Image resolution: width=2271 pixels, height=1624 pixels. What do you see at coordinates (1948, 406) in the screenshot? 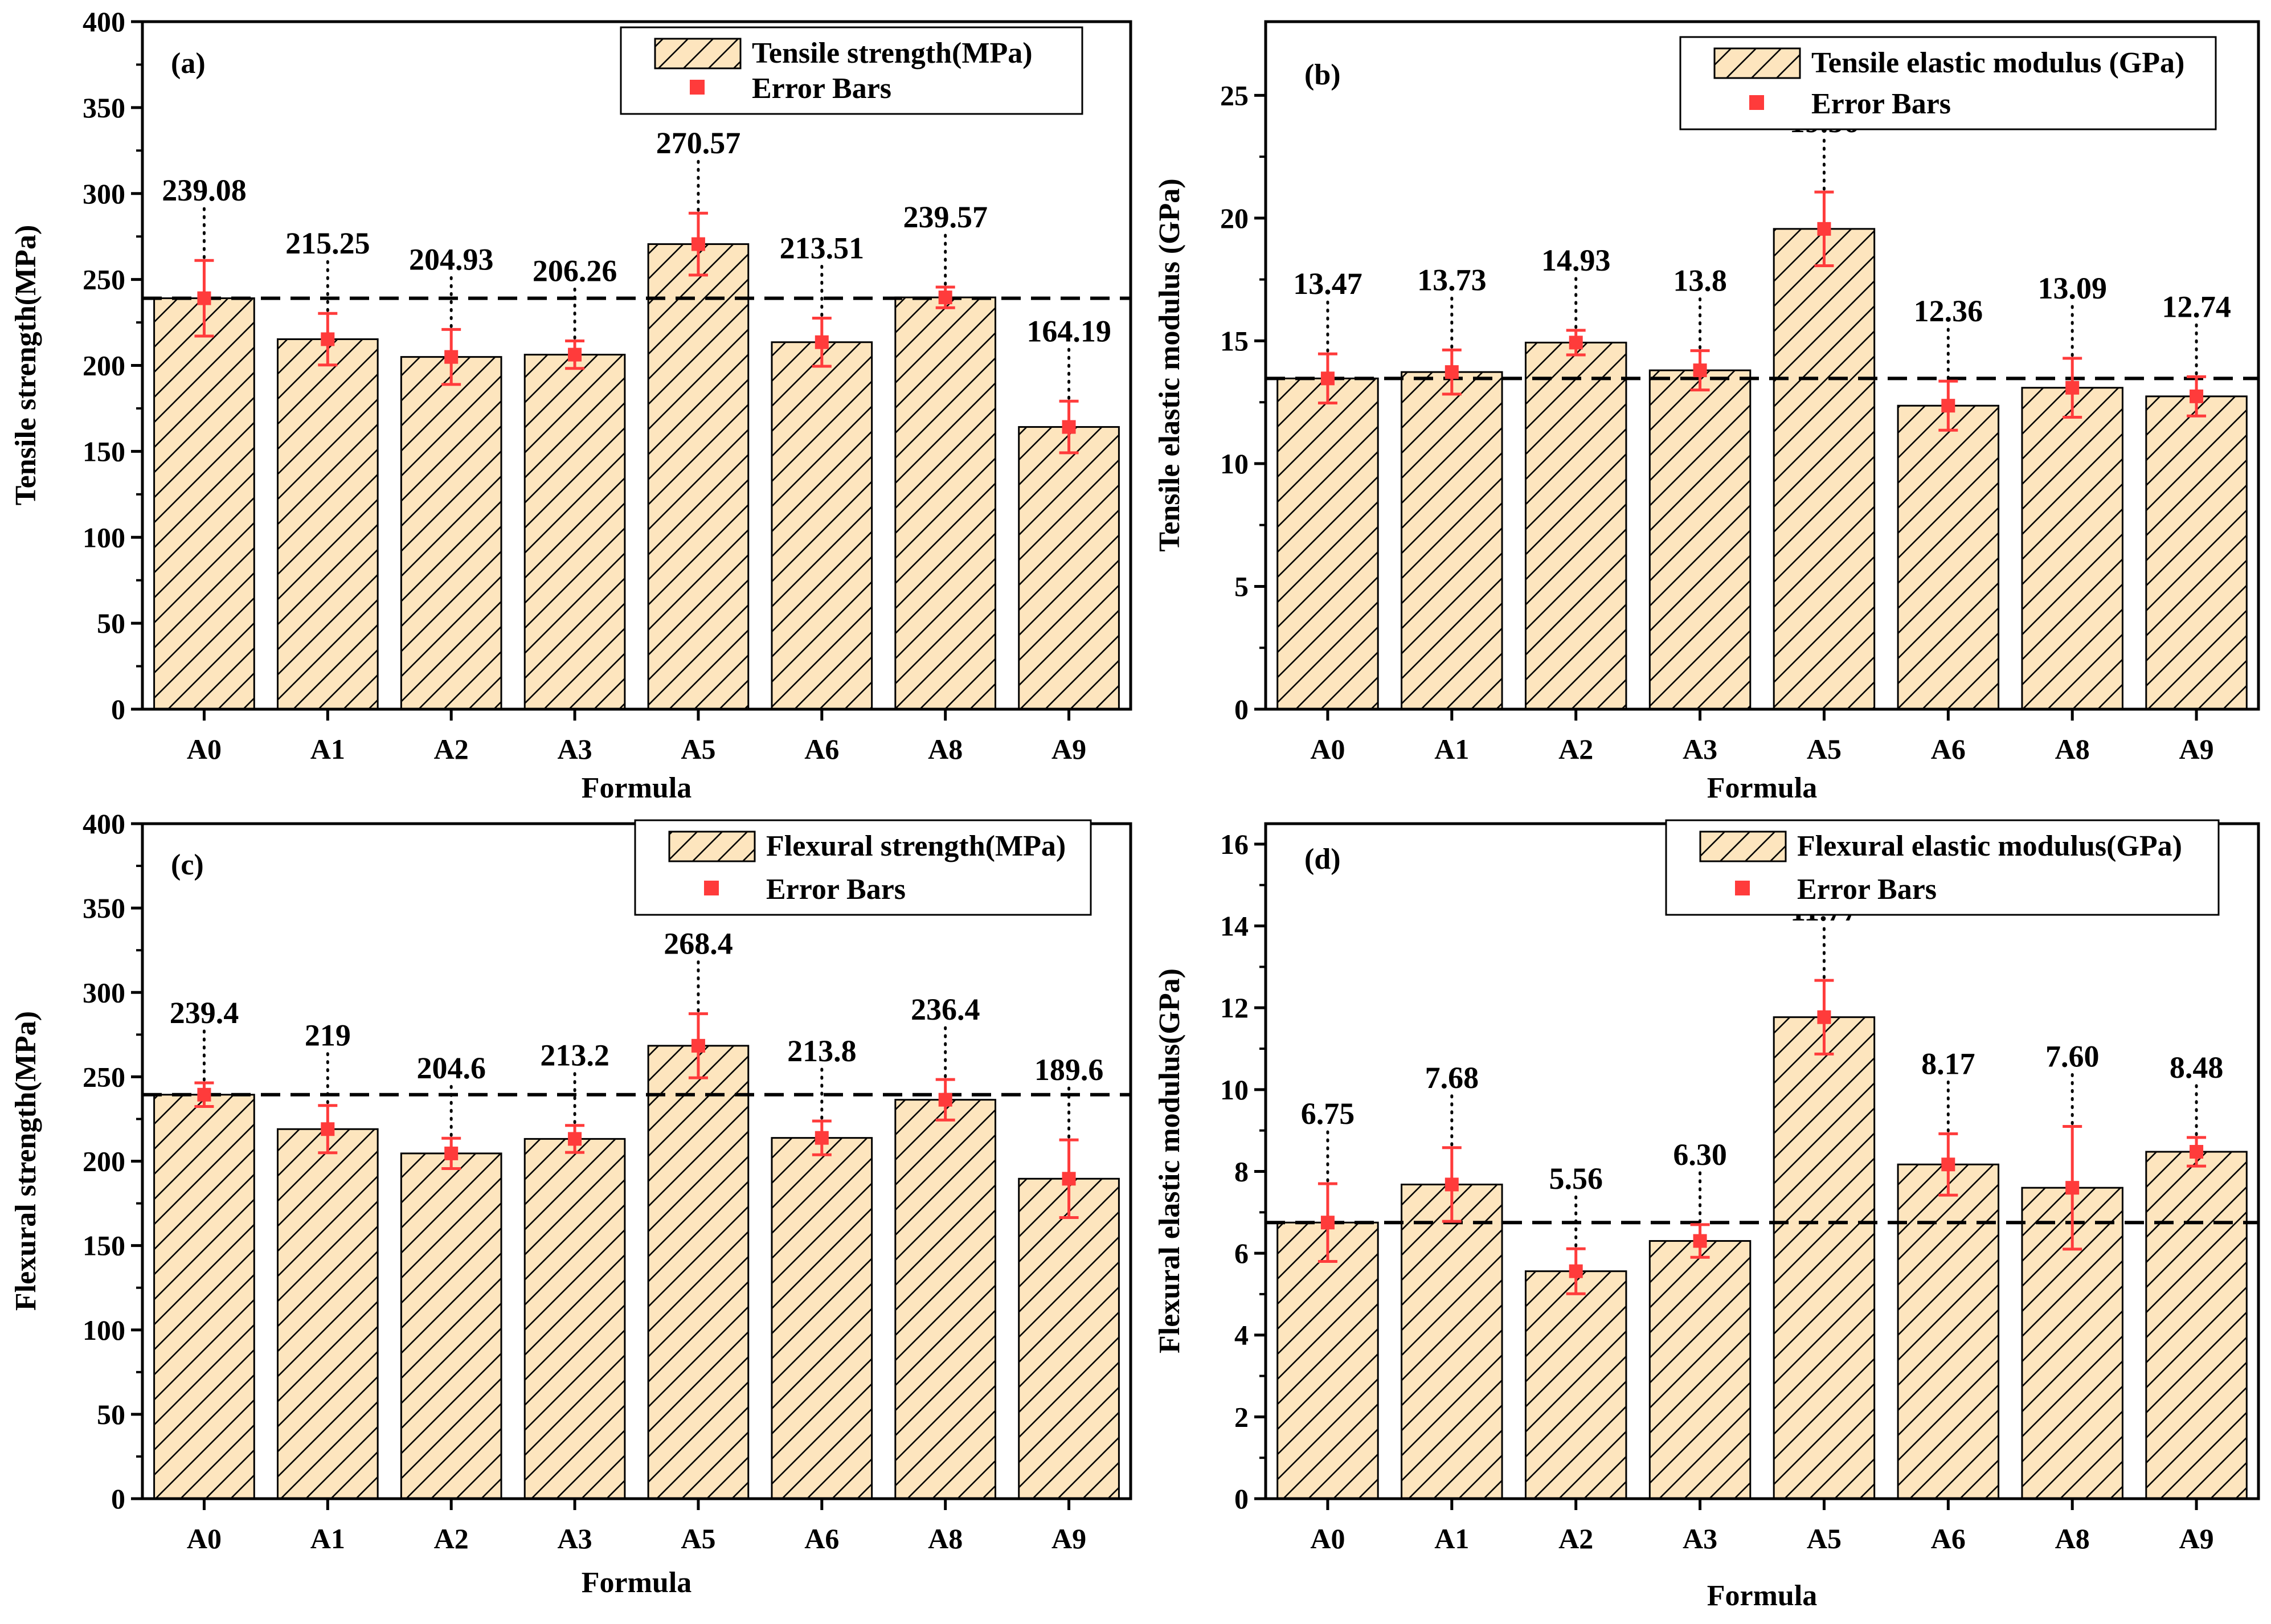
I see `error-marker-A6` at bounding box center [1948, 406].